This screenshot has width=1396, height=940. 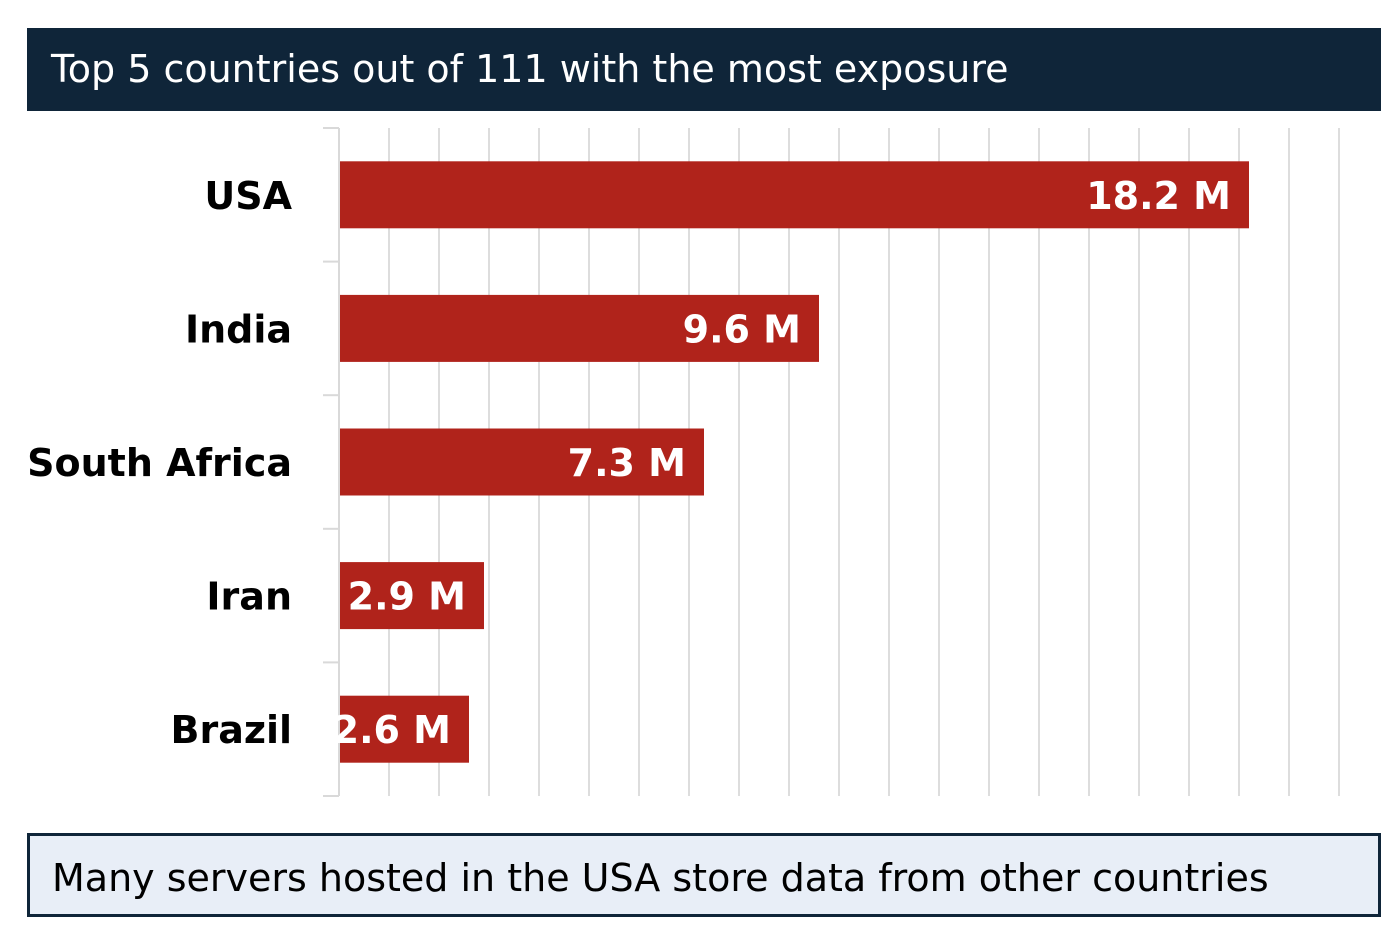 I want to click on bar-india, so click(x=579, y=328).